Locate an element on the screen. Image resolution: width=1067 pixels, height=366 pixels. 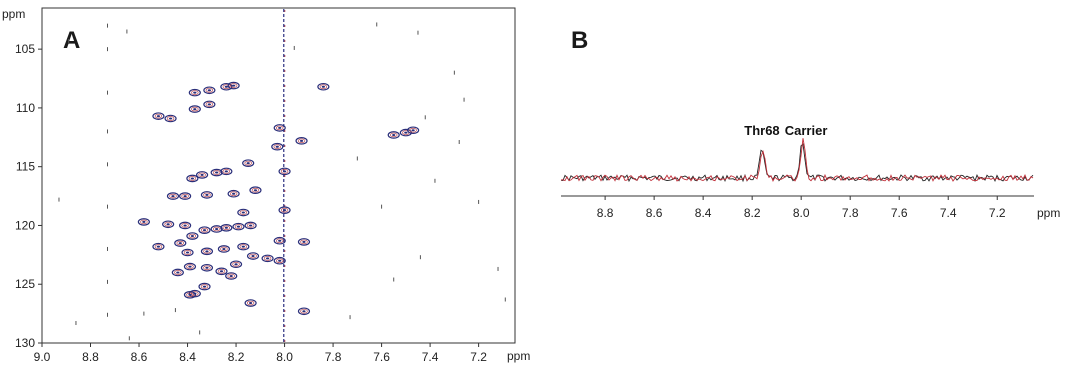
y-tick-label: 105 is located at coordinates (25, 49).